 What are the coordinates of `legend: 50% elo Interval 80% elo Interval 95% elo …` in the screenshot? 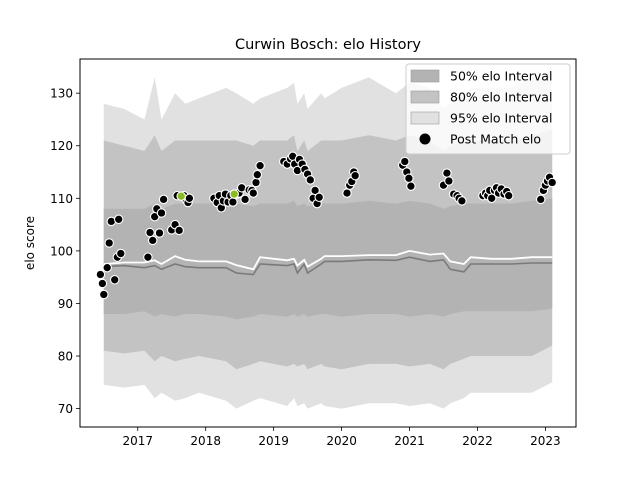 It's located at (488, 109).